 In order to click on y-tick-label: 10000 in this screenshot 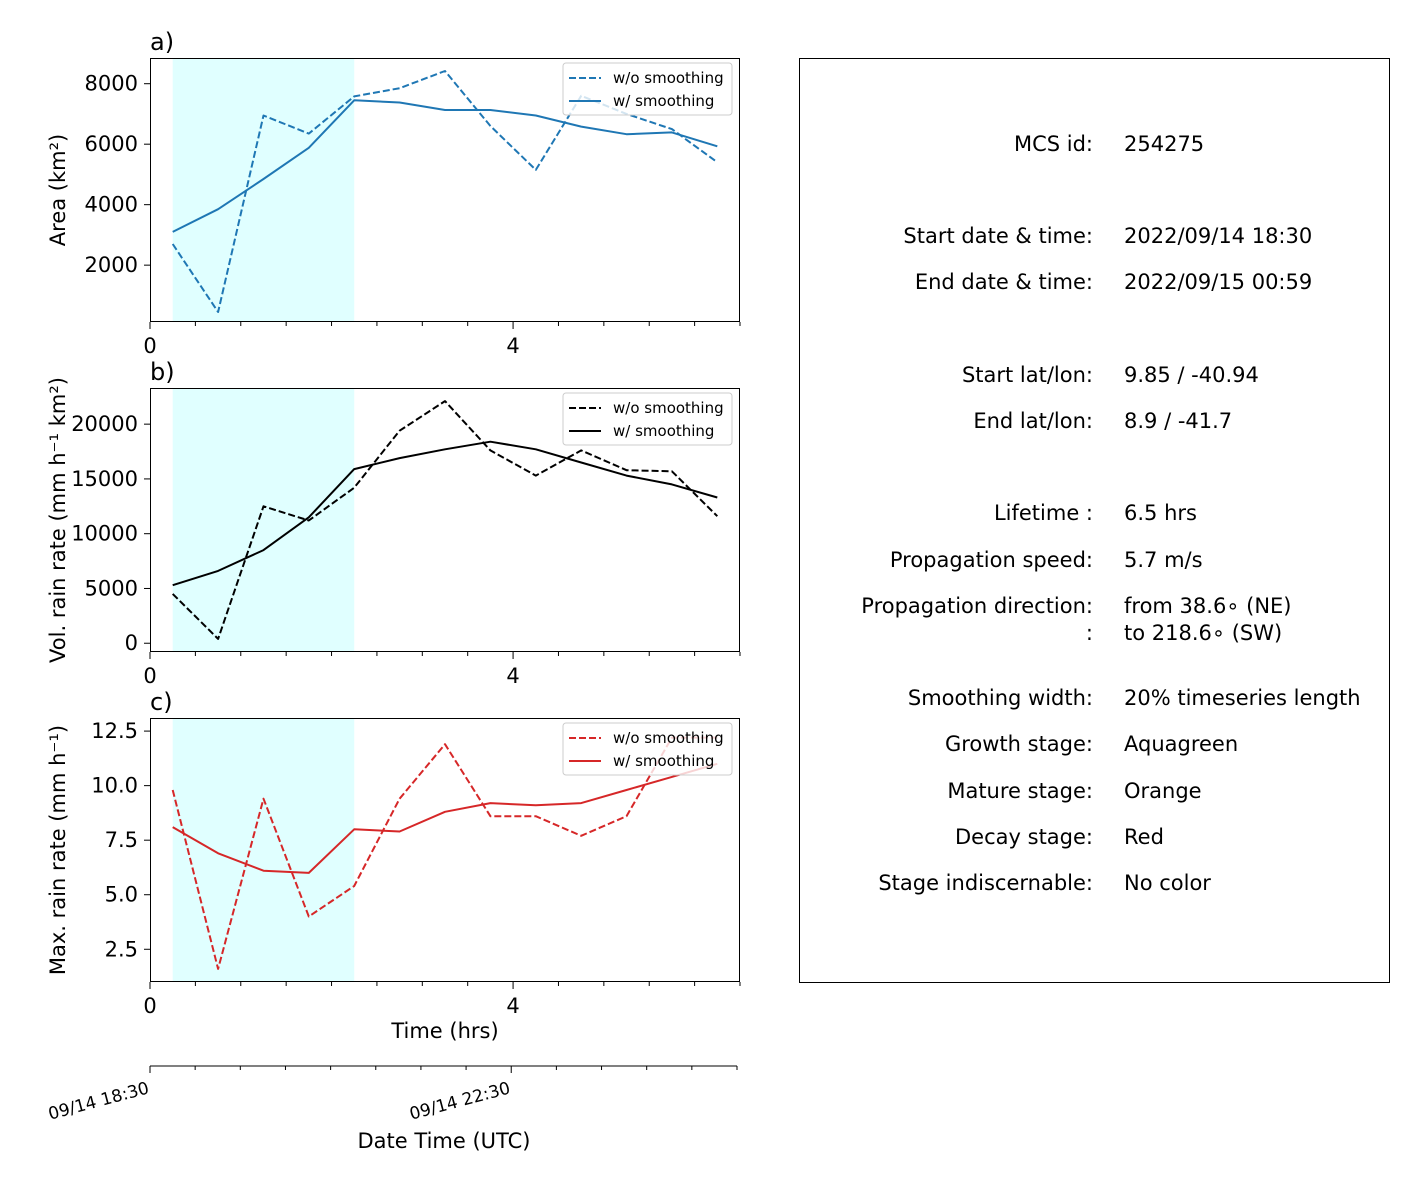, I will do `click(104, 534)`.